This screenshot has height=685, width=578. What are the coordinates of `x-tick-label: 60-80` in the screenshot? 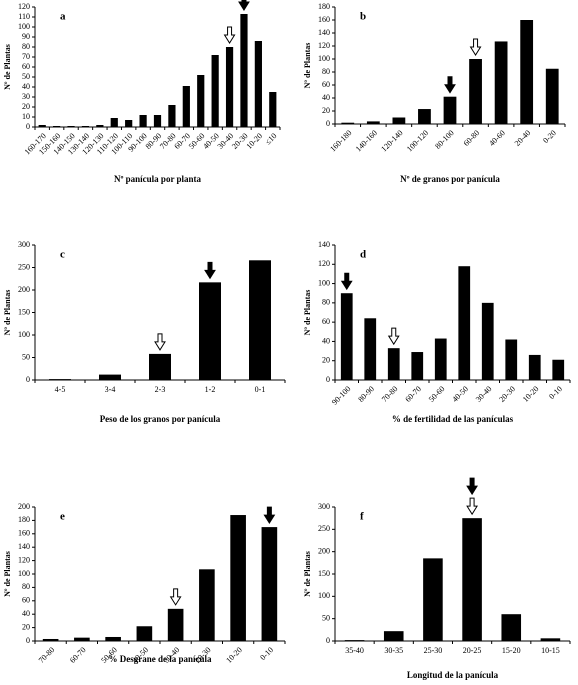 It's located at (472, 138).